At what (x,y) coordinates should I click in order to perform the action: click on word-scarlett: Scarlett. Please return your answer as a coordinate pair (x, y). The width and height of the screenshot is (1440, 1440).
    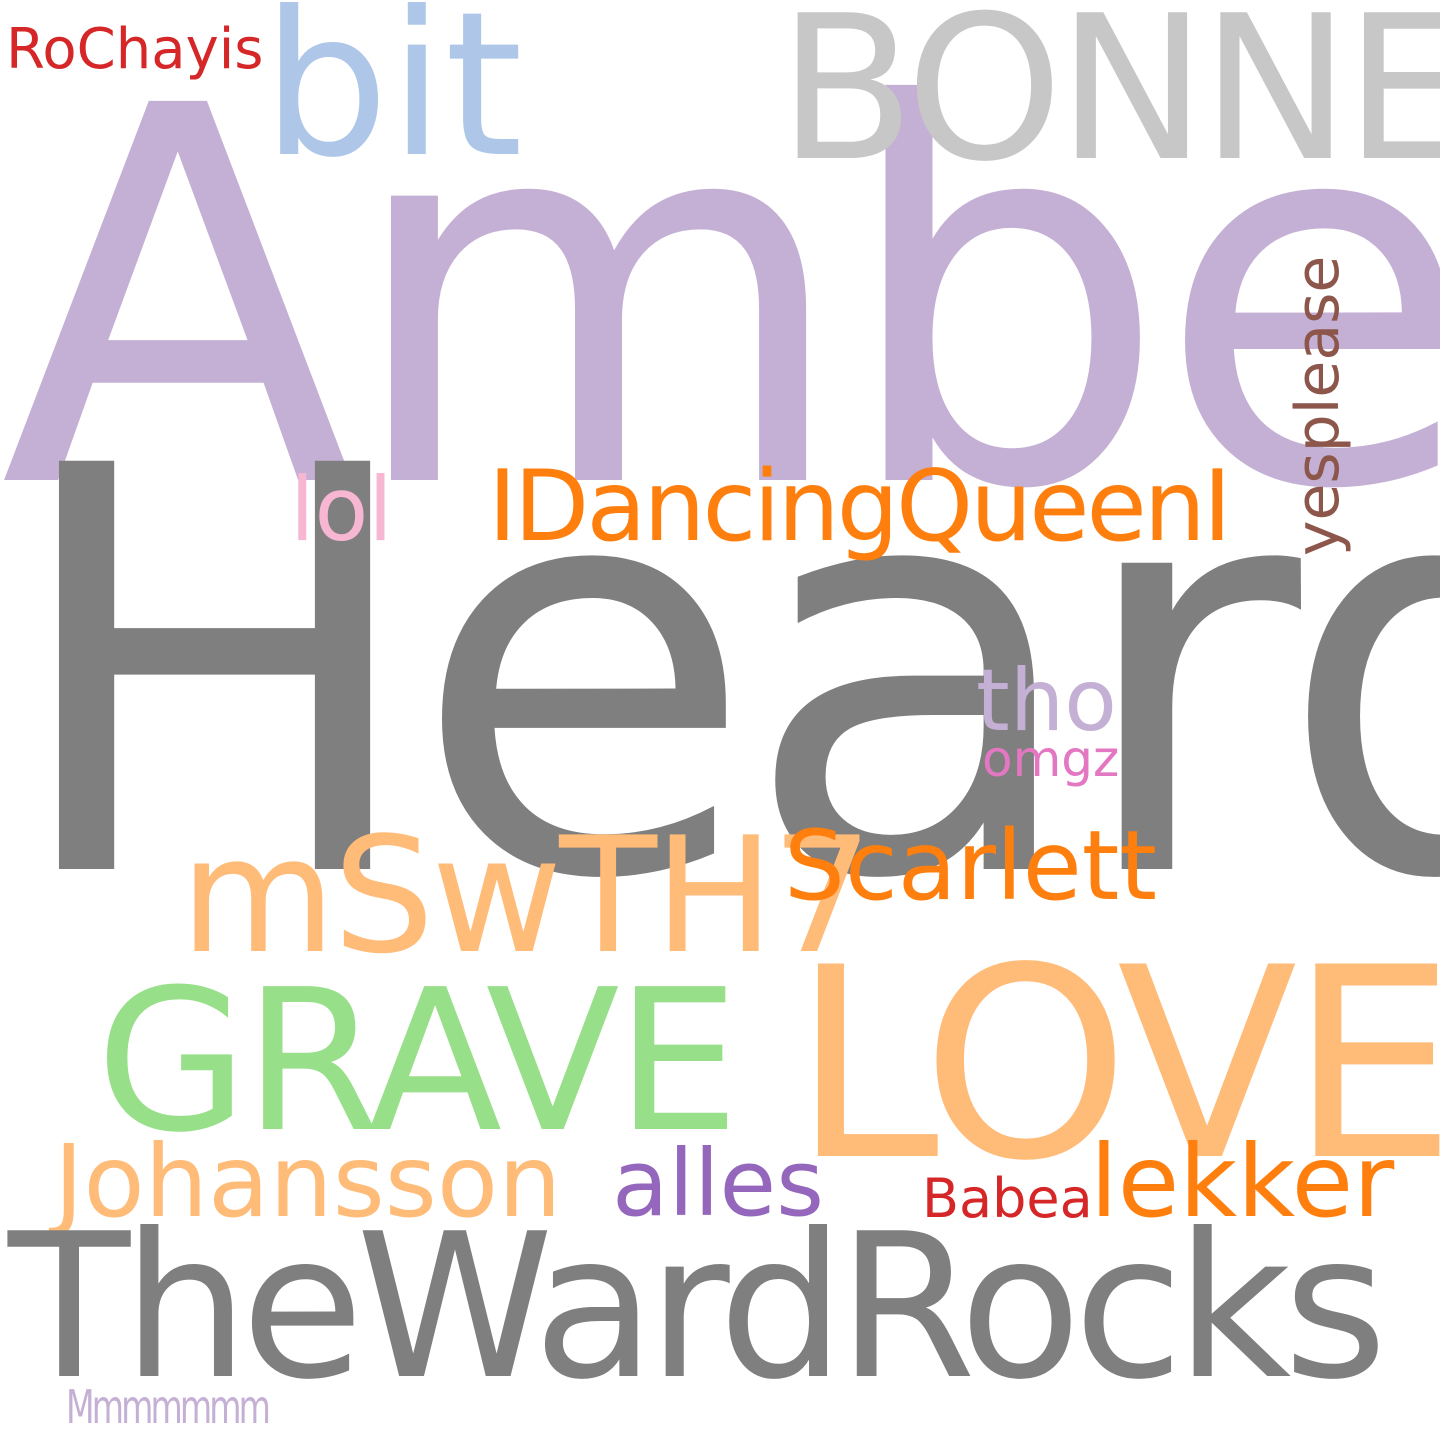
    Looking at the image, I should click on (971, 866).